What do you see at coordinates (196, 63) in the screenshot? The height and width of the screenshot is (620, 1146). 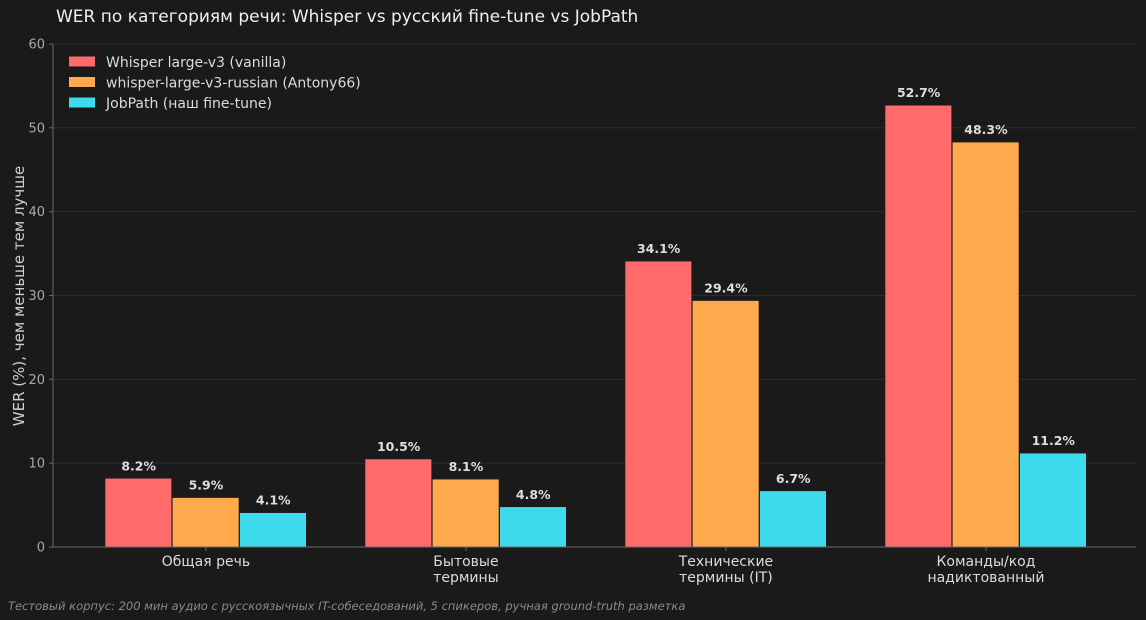 I see `legend-entry: Whisper large-v3 (vanilla)` at bounding box center [196, 63].